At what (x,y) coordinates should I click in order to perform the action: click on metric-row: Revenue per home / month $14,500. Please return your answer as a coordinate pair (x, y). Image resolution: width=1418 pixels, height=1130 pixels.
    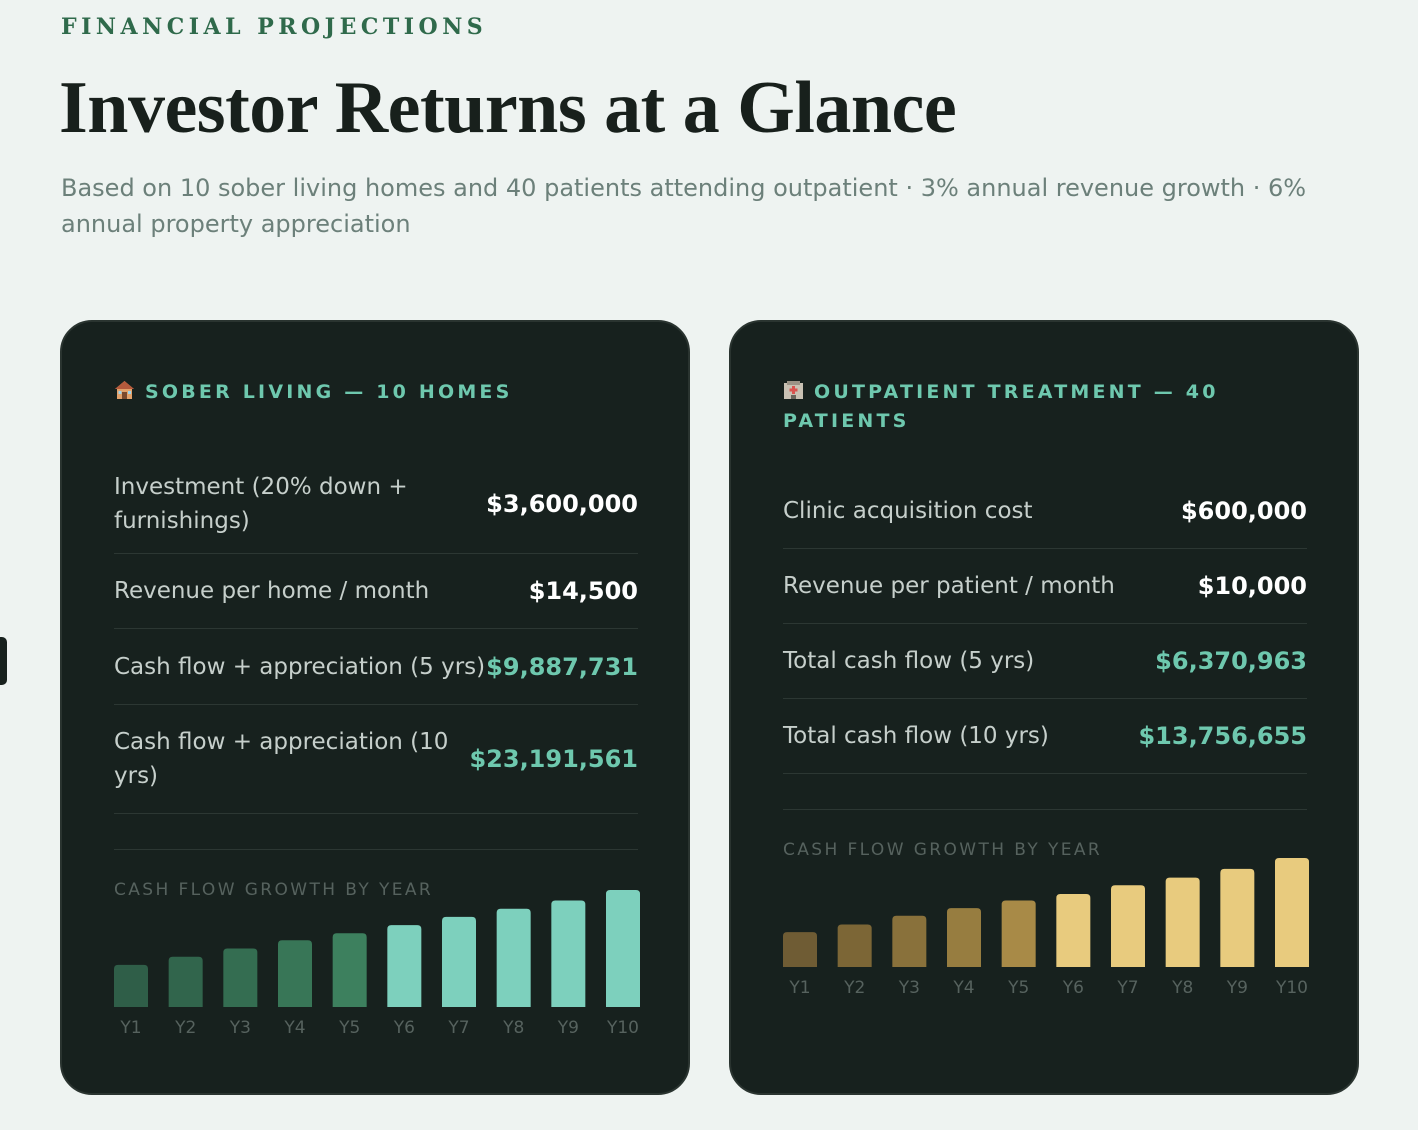
    Looking at the image, I should click on (376, 591).